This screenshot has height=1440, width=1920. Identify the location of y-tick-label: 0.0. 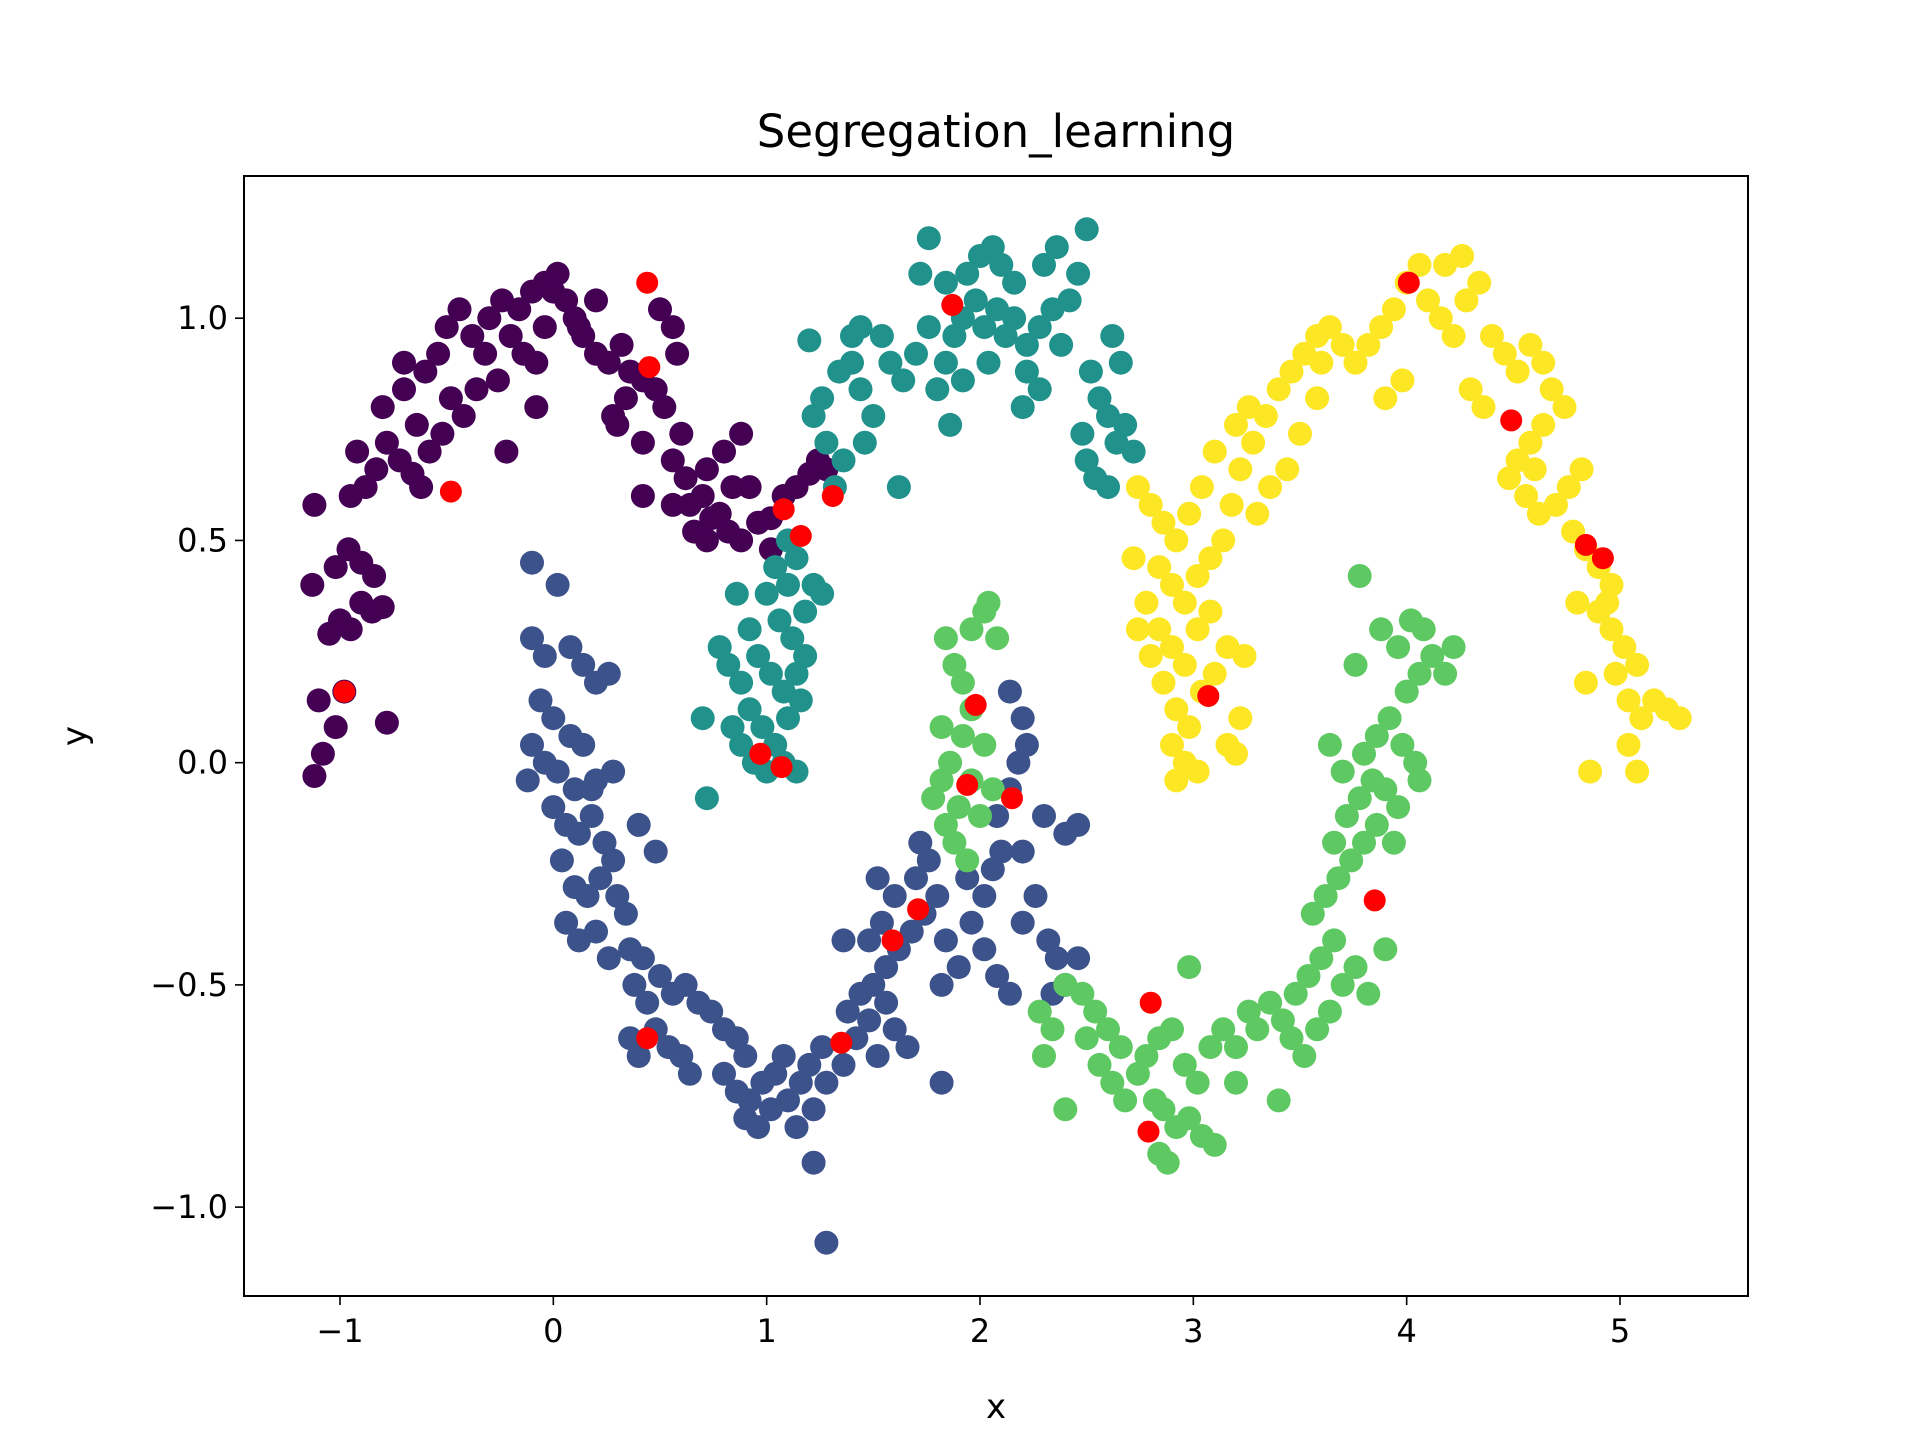
(202, 763).